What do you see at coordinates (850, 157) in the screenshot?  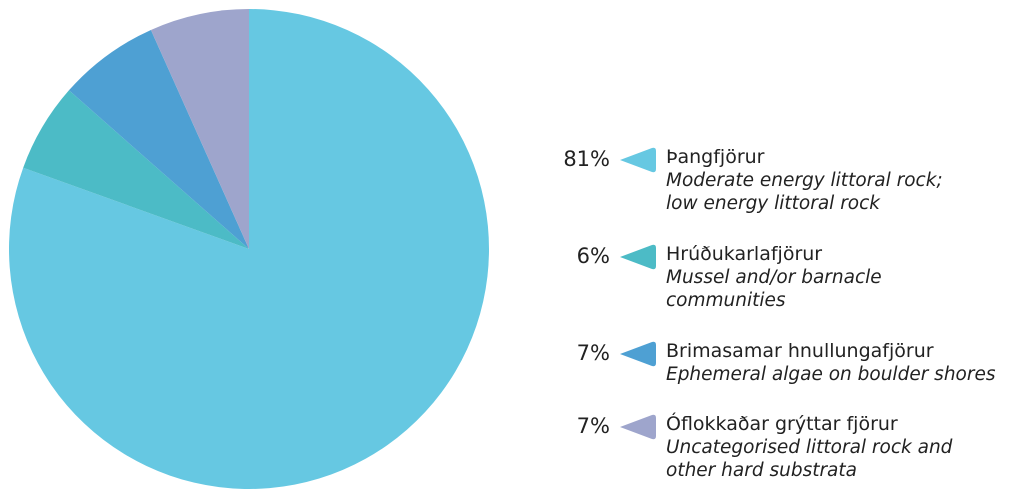 I see `legend-name: Þangfjörur` at bounding box center [850, 157].